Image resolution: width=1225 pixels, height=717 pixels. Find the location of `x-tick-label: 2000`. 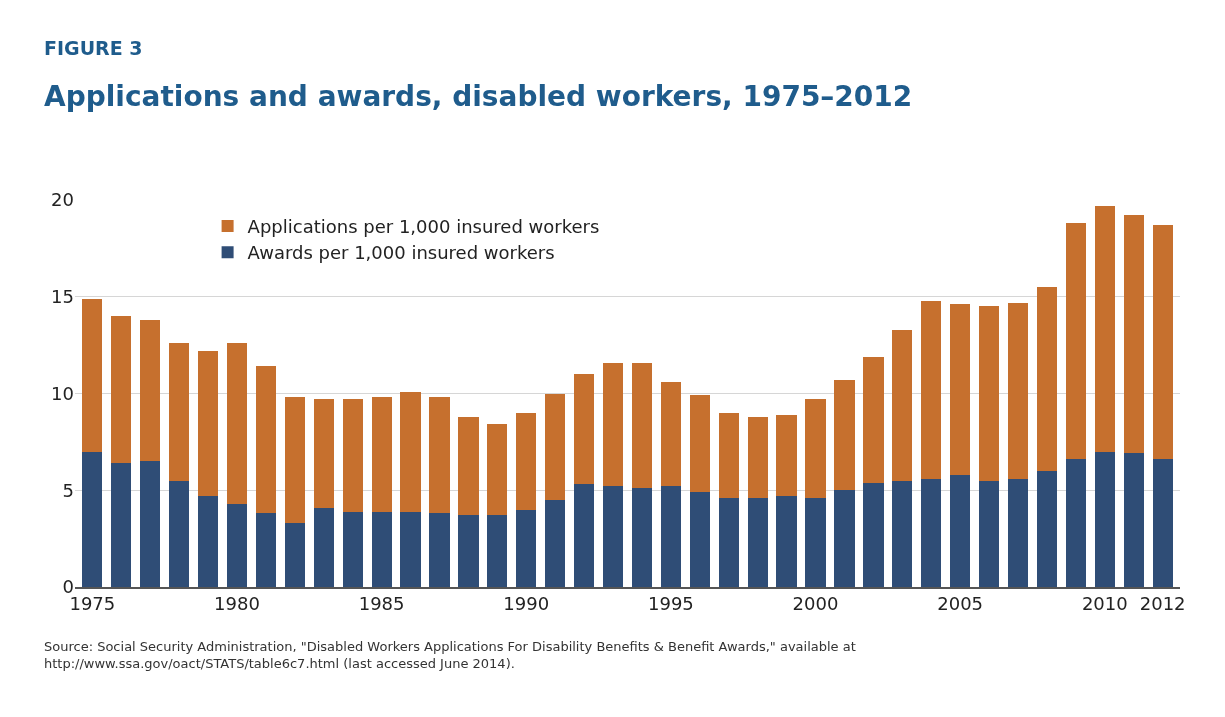

x-tick-label: 2000 is located at coordinates (815, 604).